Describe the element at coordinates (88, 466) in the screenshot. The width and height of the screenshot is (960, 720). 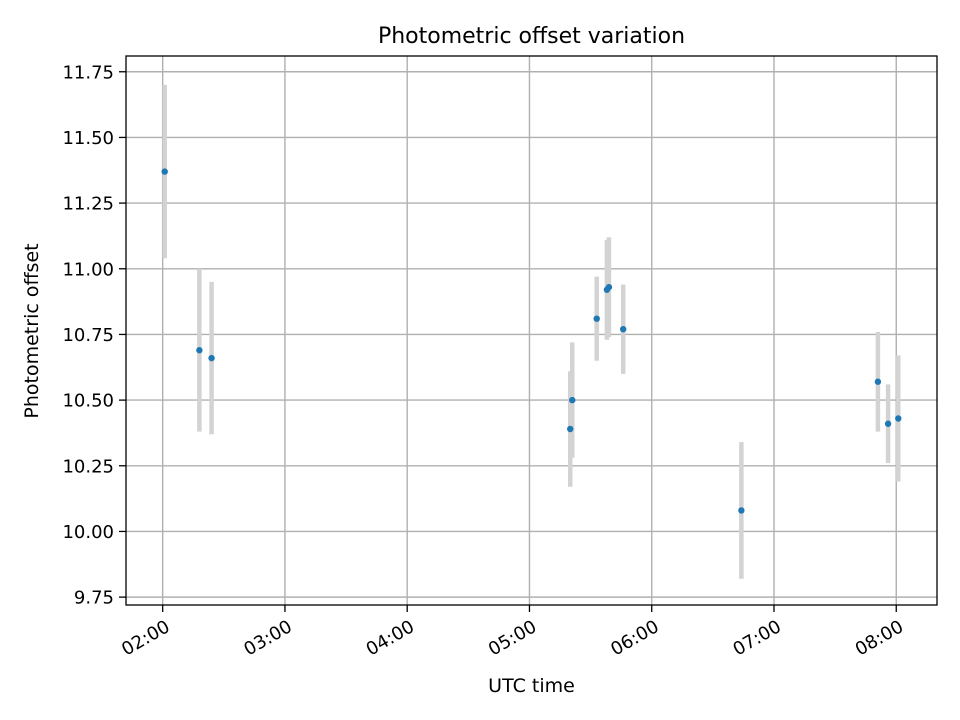
I see `y-tick-label: 10.25` at that location.